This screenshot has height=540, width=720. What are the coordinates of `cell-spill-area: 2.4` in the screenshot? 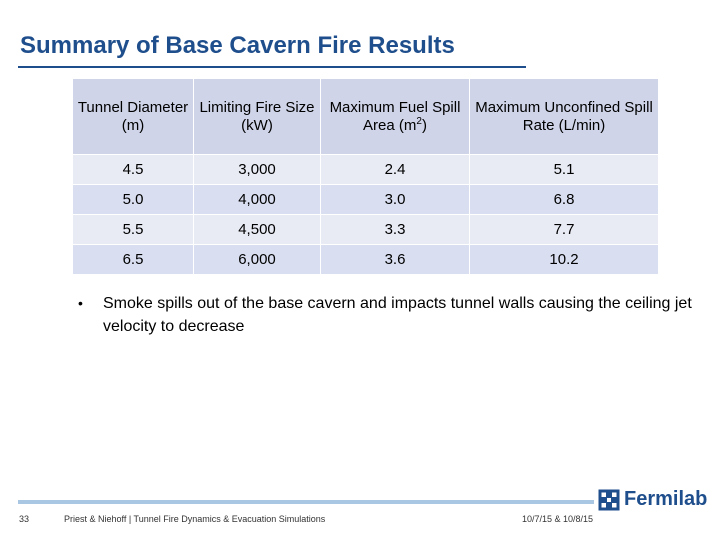 It's located at (395, 169).